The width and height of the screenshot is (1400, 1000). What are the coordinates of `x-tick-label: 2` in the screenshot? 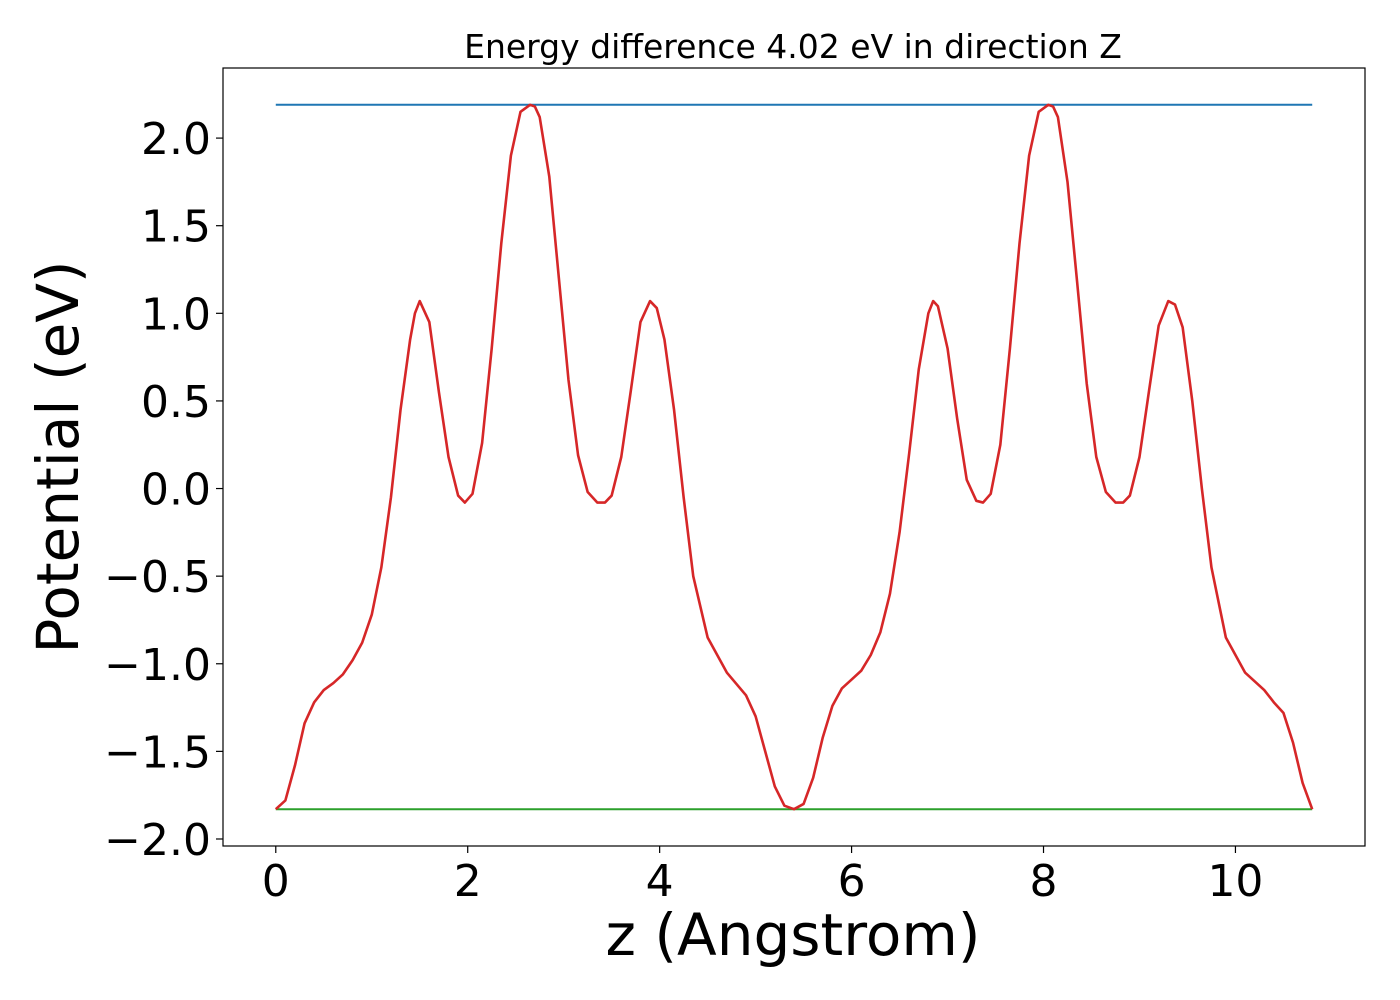 It's located at (468, 881).